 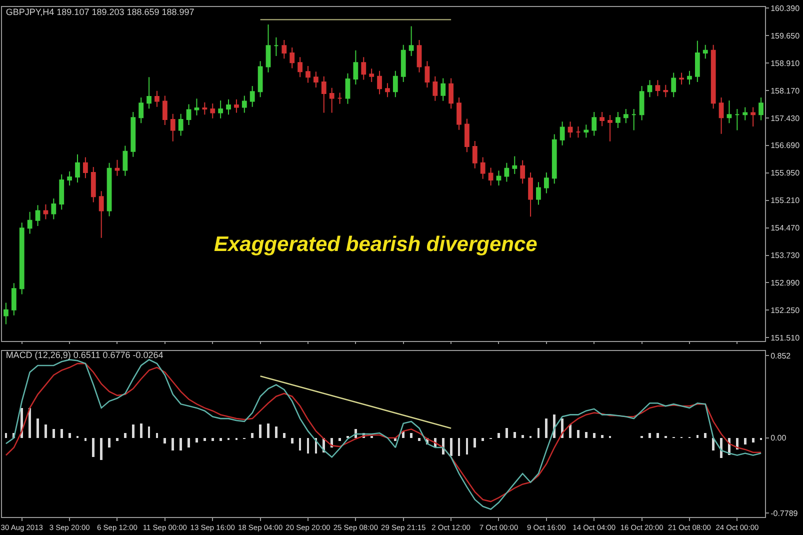 I want to click on y-tick-label: 155.950, so click(x=785, y=173).